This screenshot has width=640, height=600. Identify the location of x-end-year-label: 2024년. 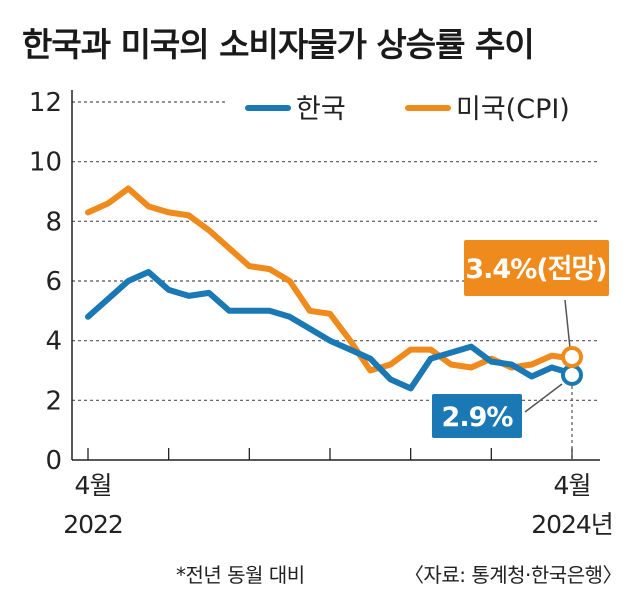
(572, 524).